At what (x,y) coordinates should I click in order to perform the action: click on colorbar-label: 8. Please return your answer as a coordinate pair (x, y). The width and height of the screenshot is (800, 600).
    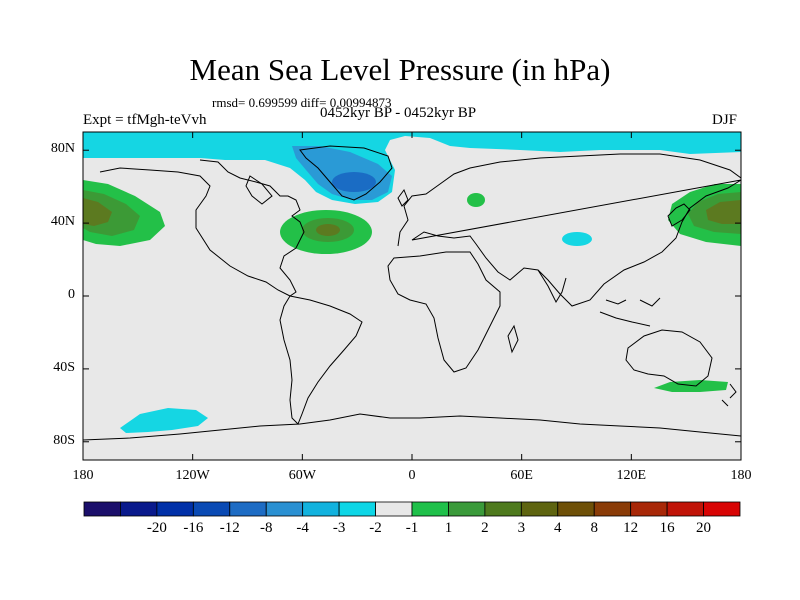
    Looking at the image, I should click on (594, 528).